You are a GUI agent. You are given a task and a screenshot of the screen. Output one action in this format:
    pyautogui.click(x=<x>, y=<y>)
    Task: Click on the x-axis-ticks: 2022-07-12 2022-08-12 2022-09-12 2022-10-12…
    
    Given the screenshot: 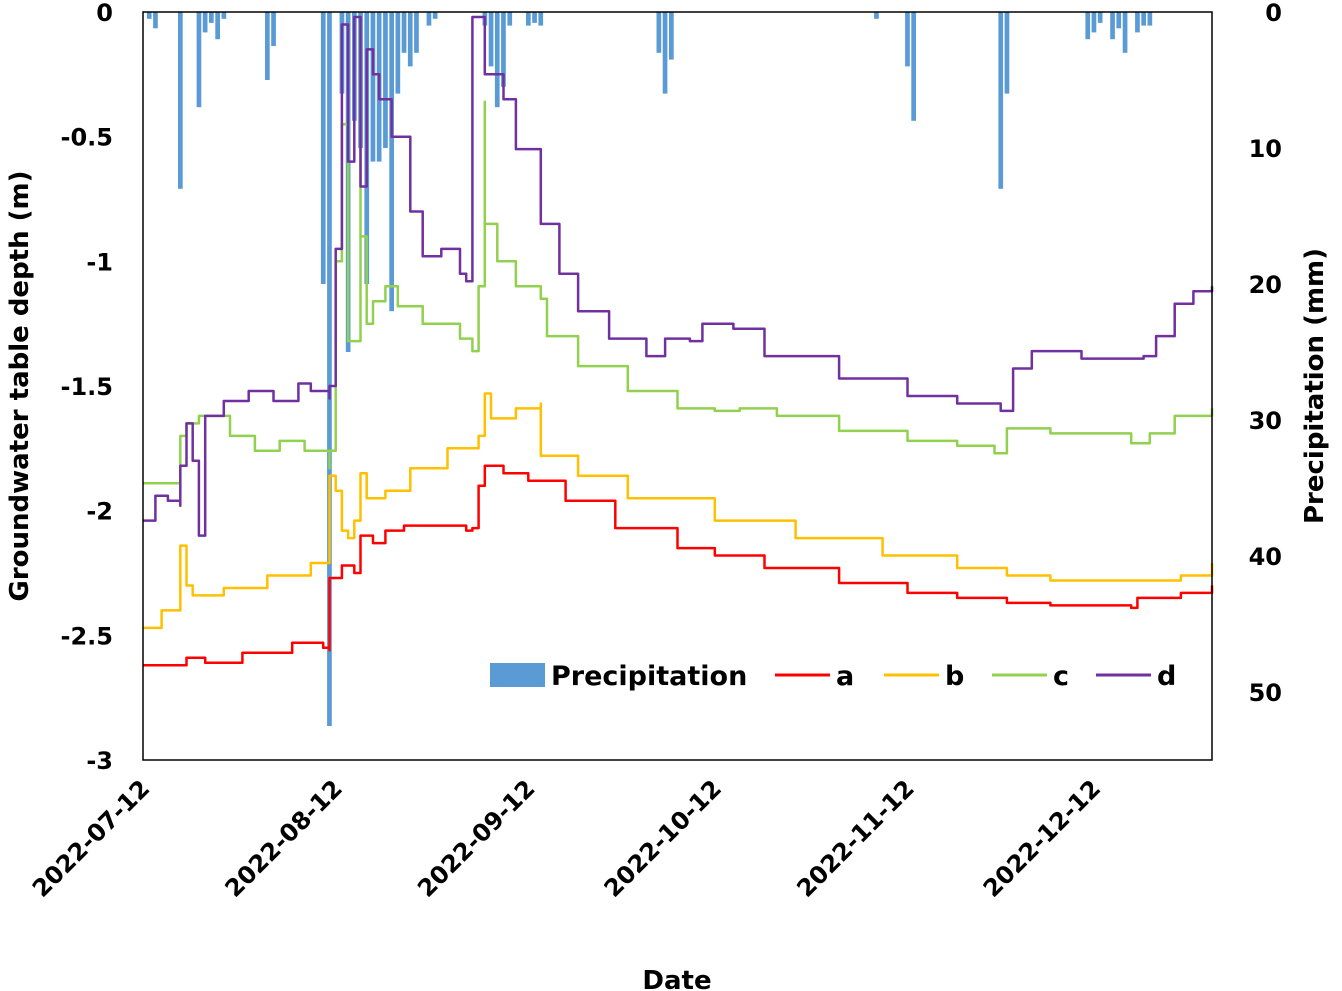 What is the action you would take?
    pyautogui.click(x=566, y=838)
    